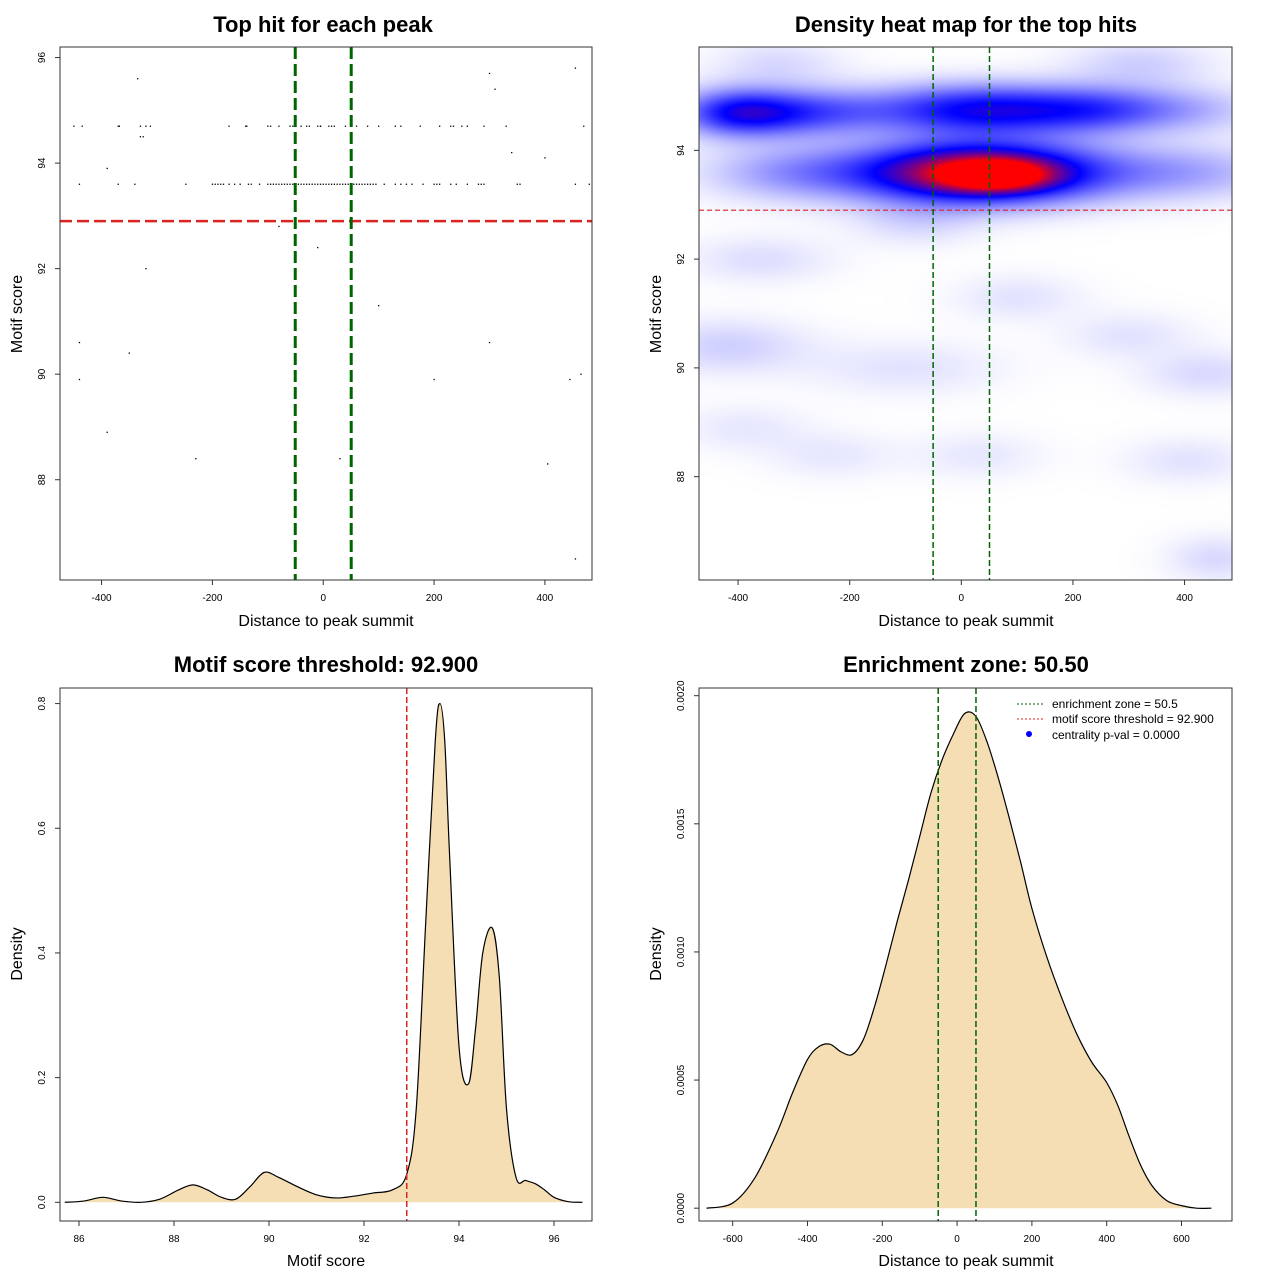 The image size is (1280, 1280). What do you see at coordinates (1133, 719) in the screenshot?
I see `legend-label: motif score threshold = 92.900` at bounding box center [1133, 719].